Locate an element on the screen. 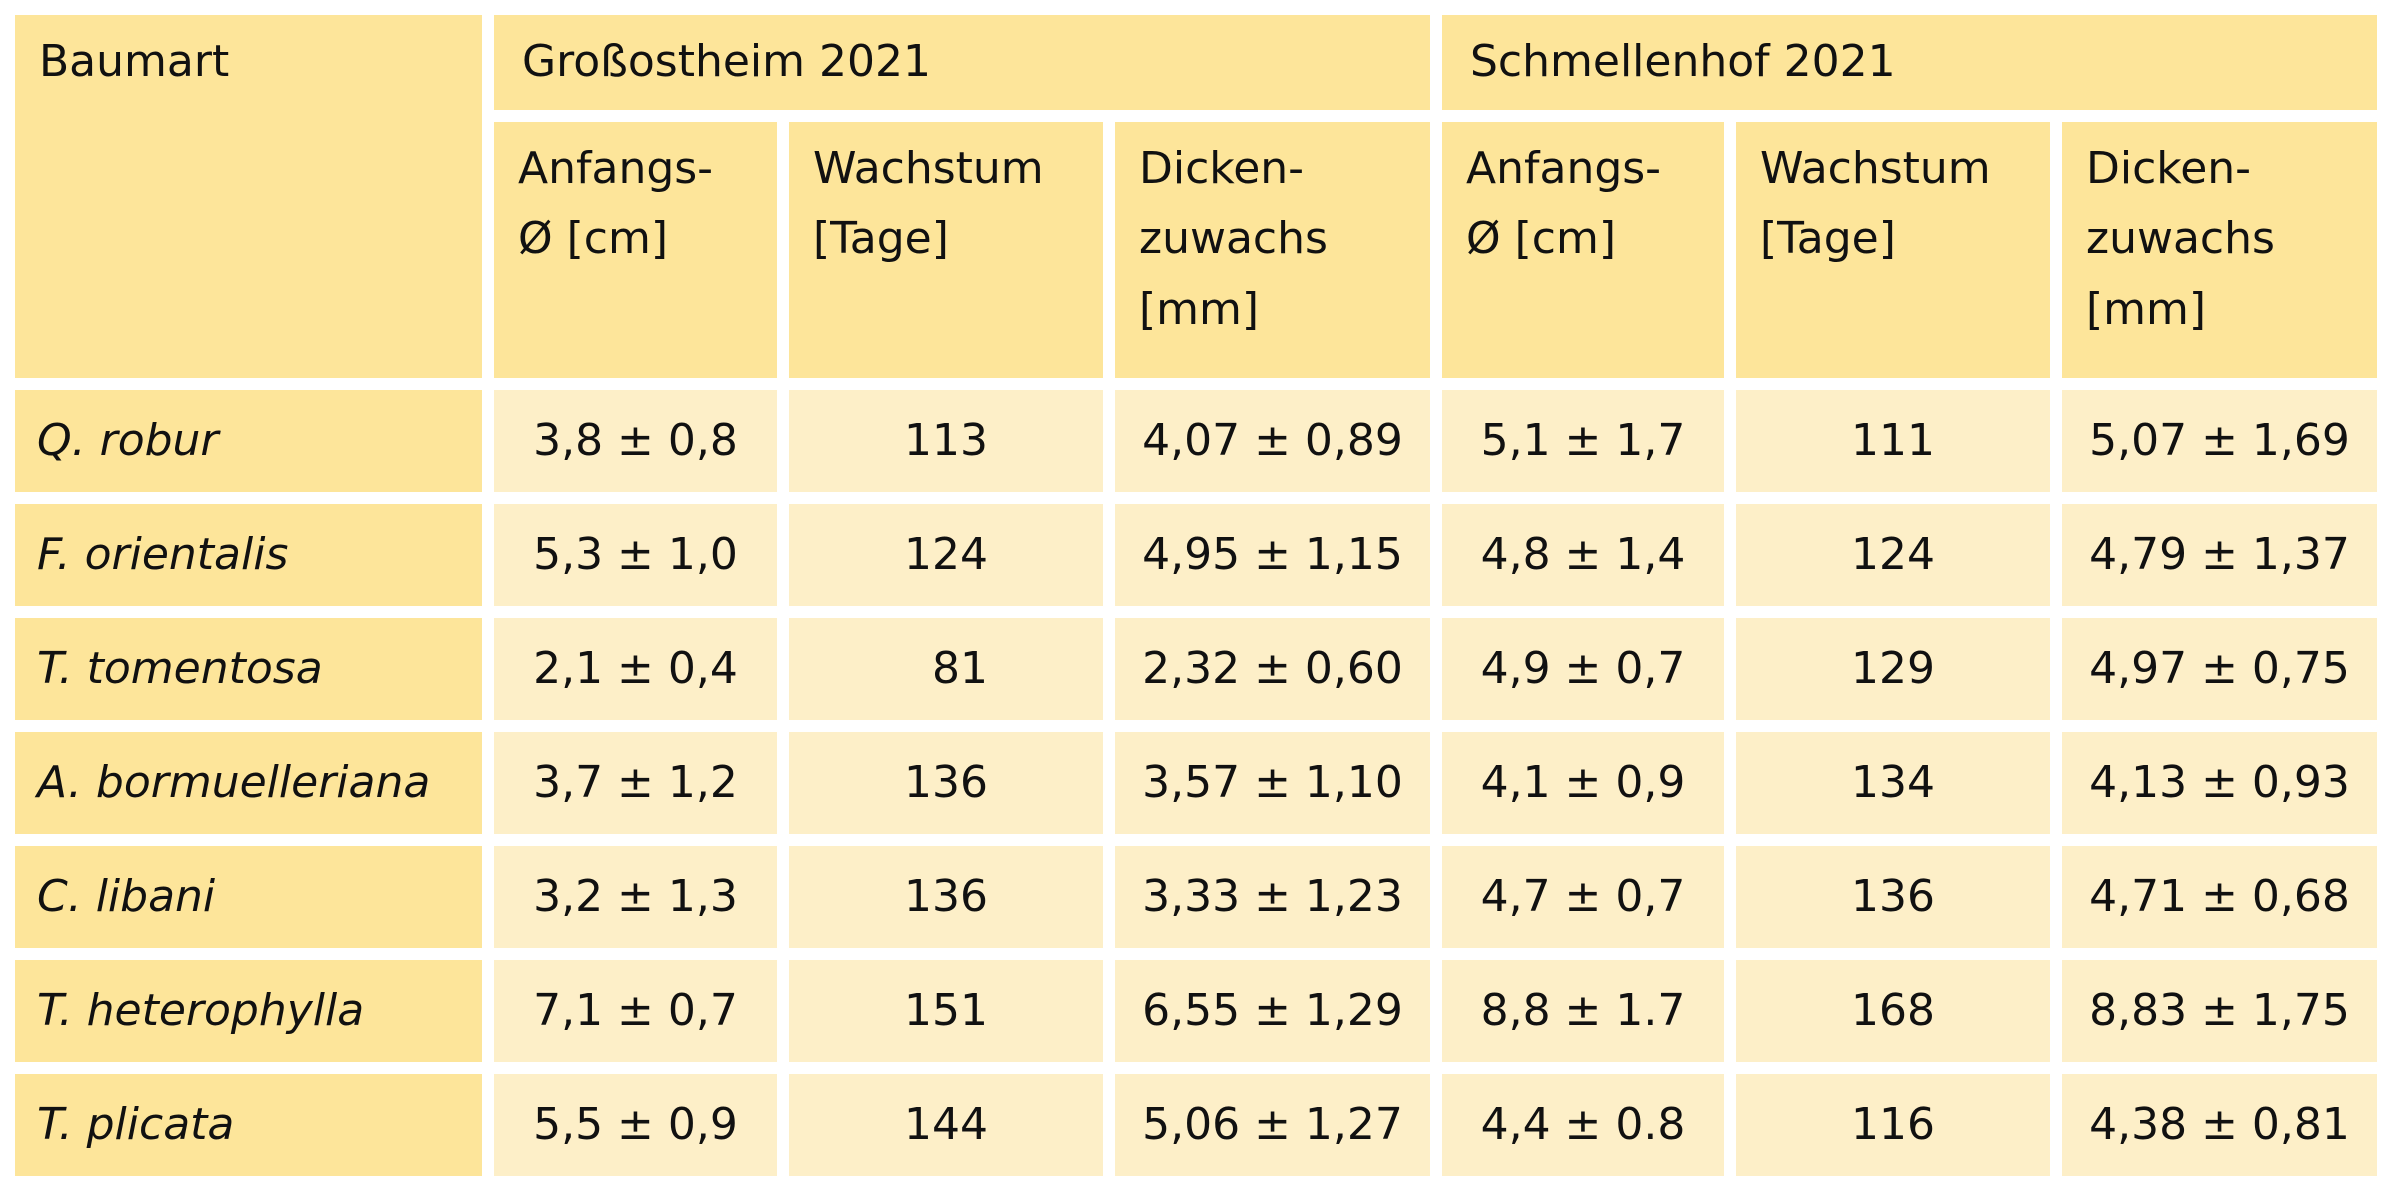 The width and height of the screenshot is (2400, 1198). species-cell: Q. robur is located at coordinates (248, 441).